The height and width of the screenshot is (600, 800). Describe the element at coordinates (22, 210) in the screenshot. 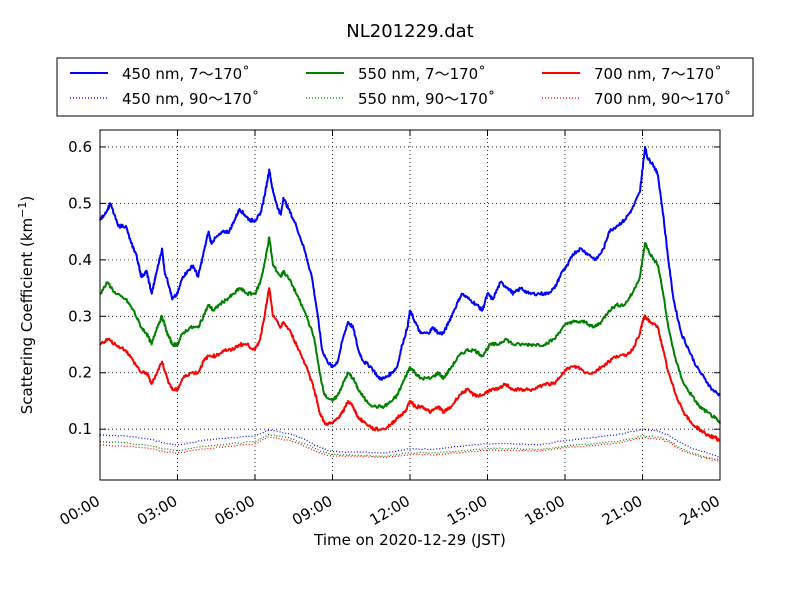

I see `y-axis-label-sup: −1` at that location.